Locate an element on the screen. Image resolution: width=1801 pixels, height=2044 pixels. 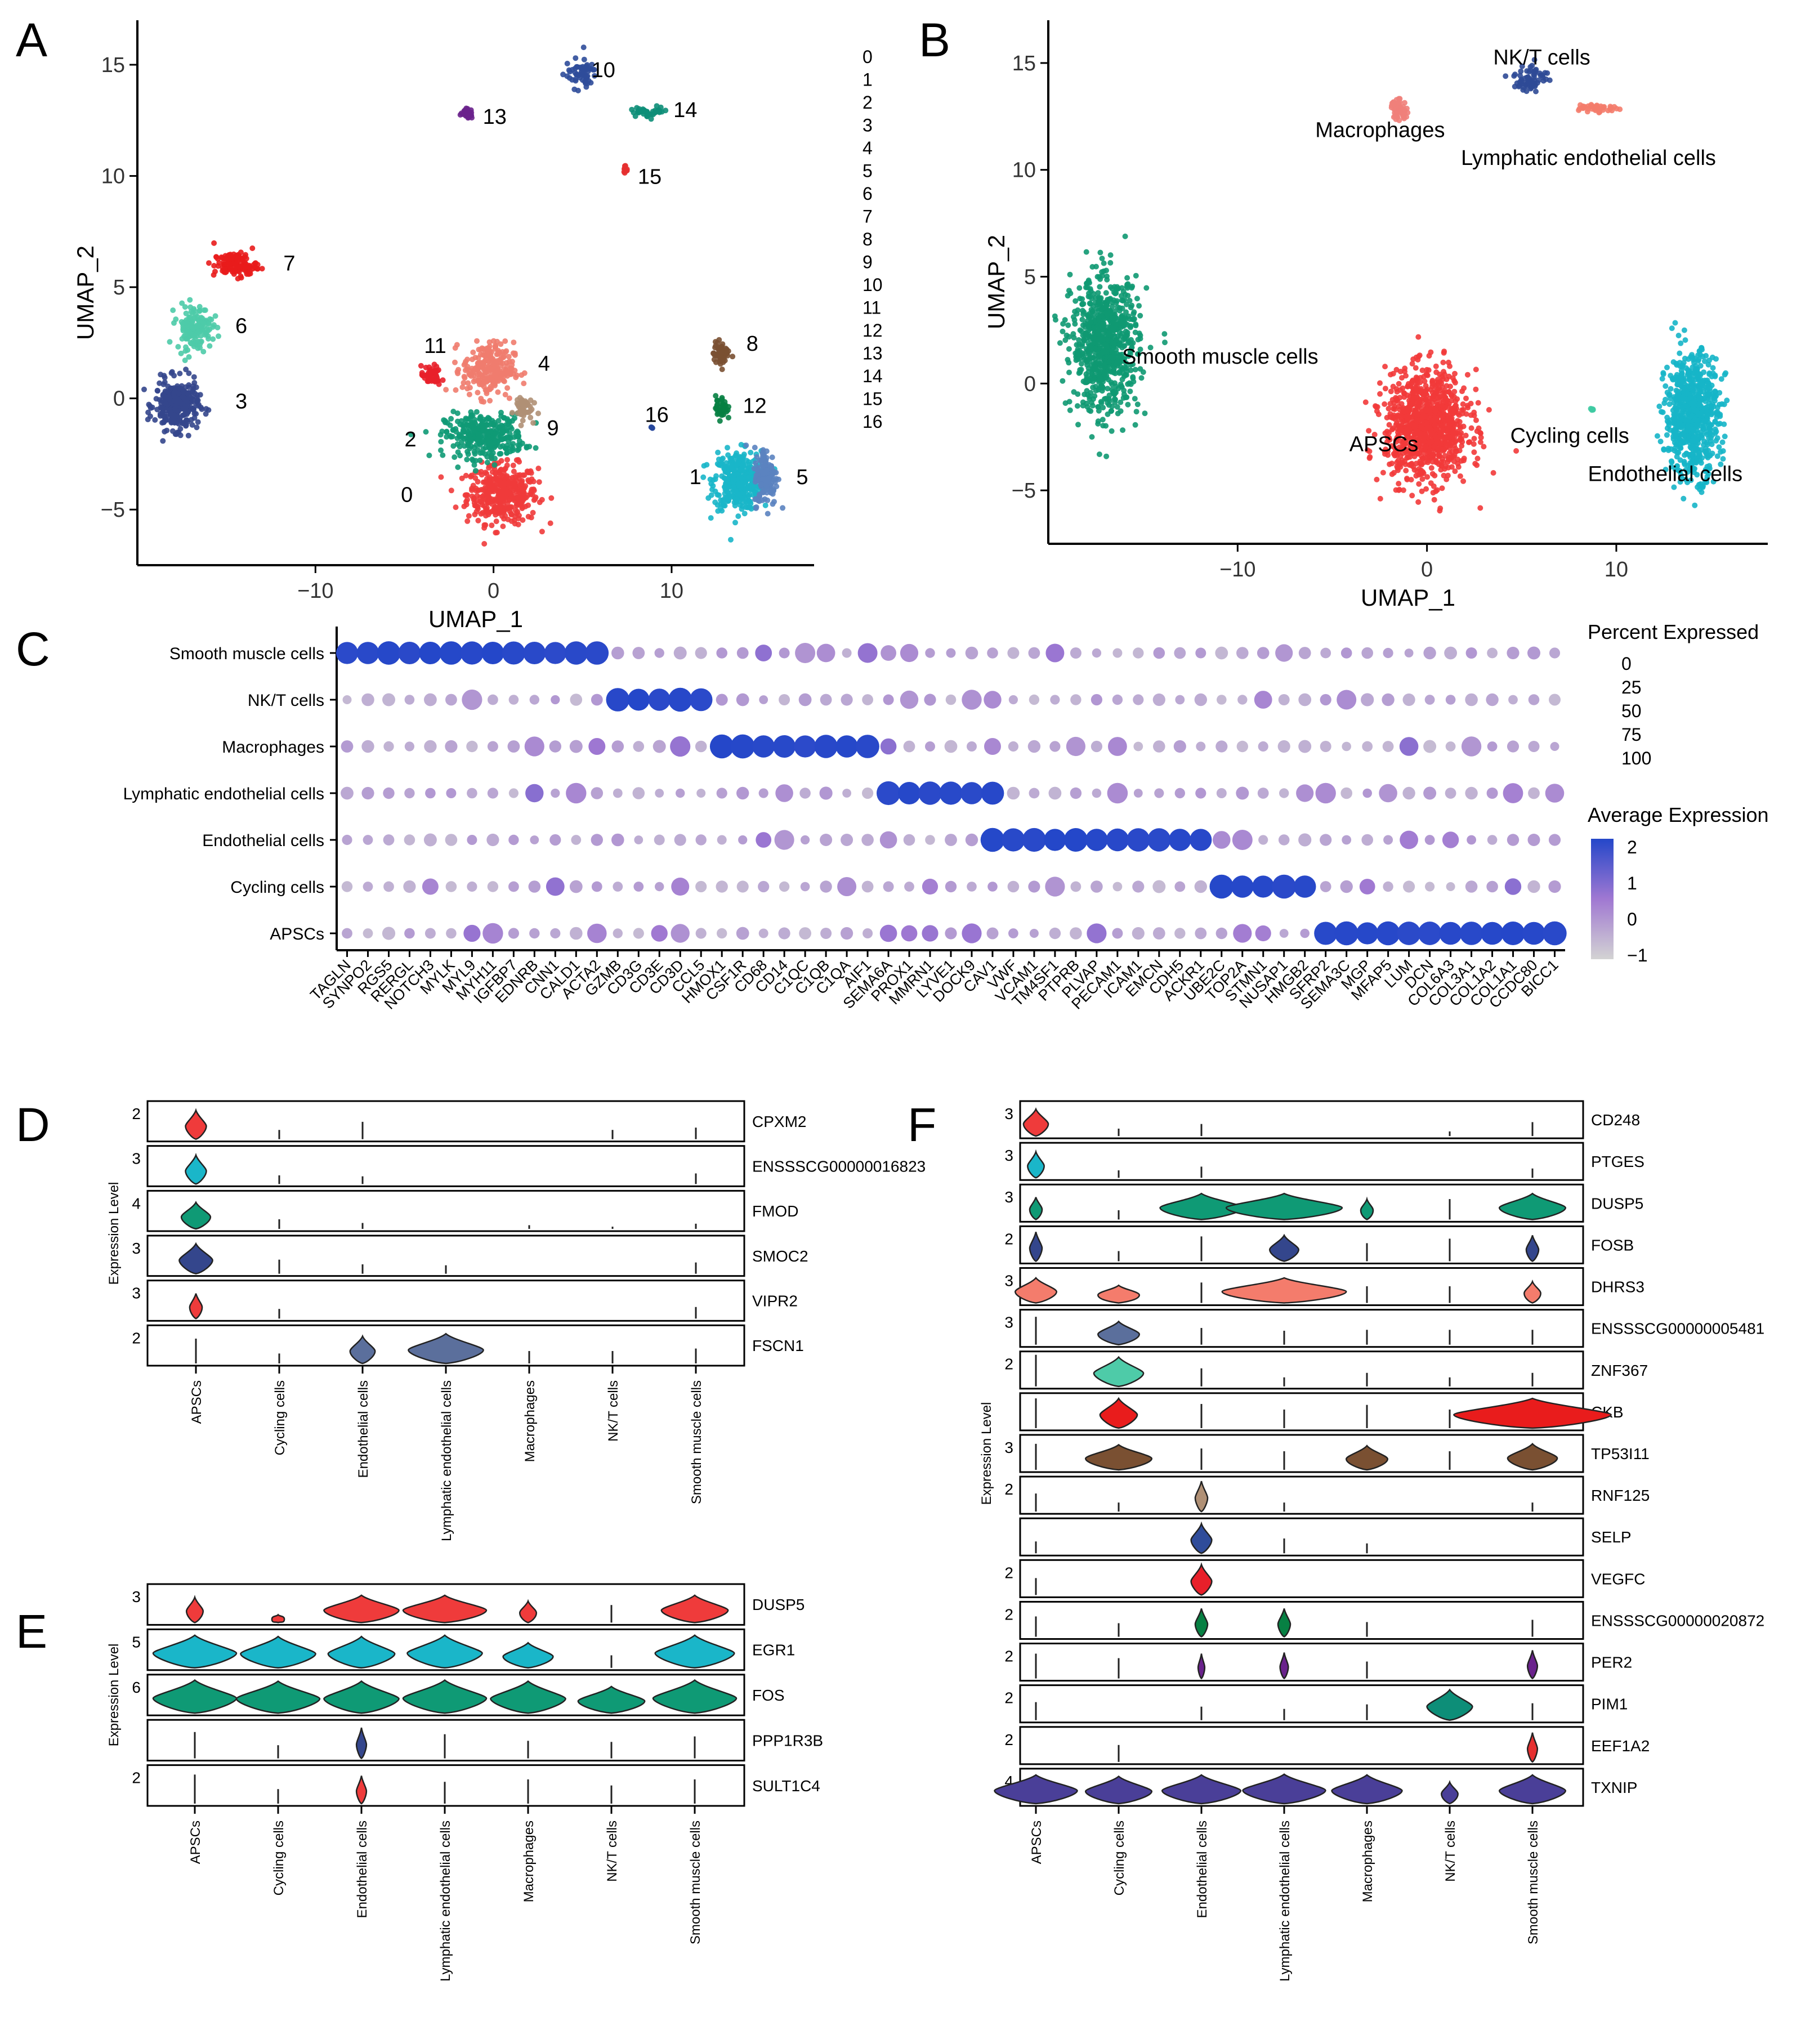
panel-label-f: F is located at coordinates (922, 1124).